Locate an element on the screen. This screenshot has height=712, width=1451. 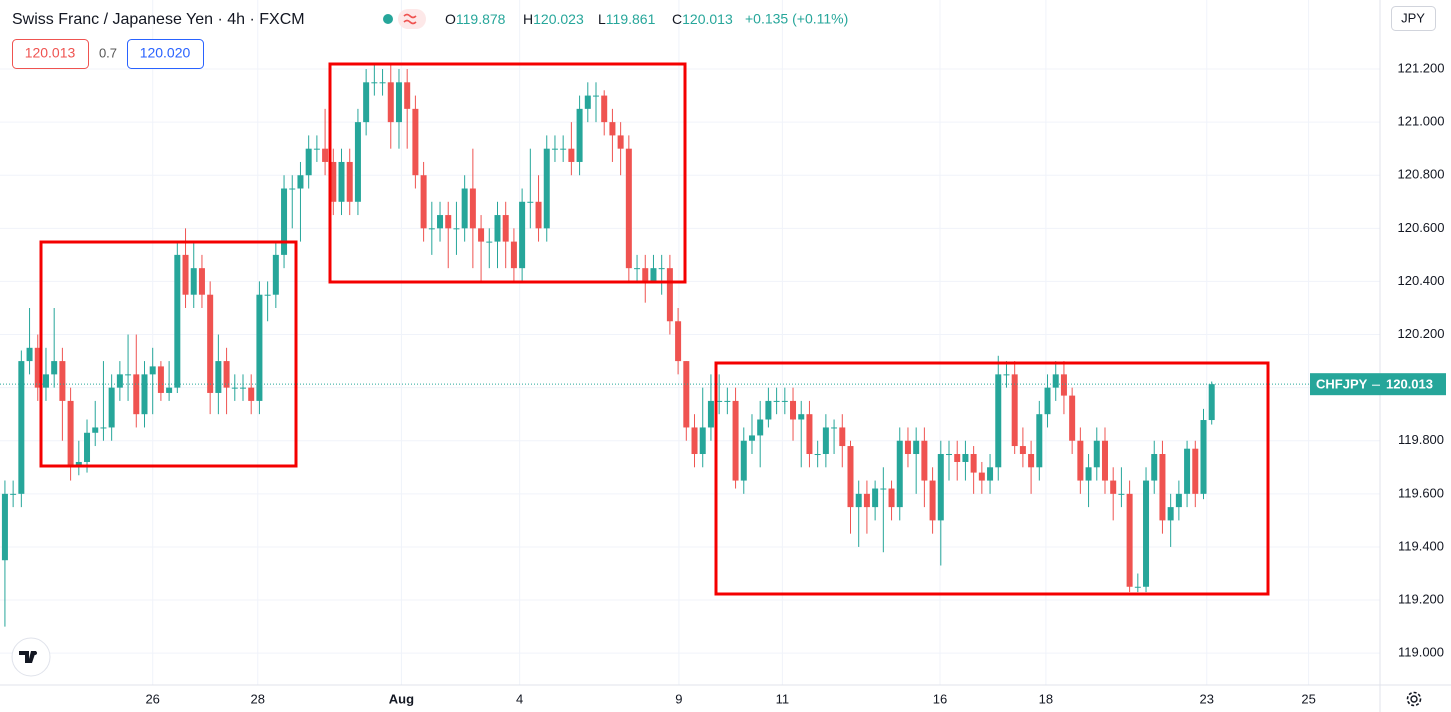
status-icon is located at coordinates (410, 19).